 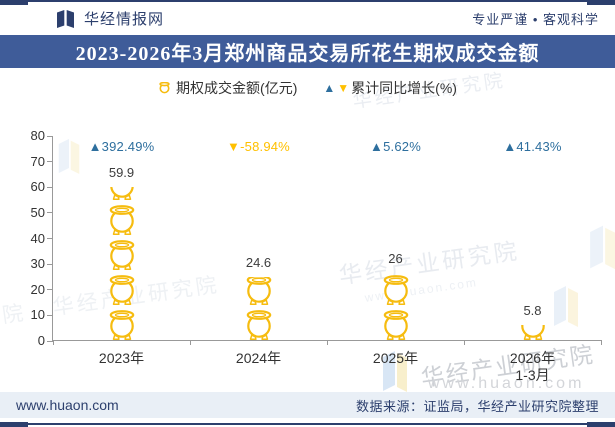 What do you see at coordinates (124, 19) in the screenshot?
I see `brand-name: 华经情报网` at bounding box center [124, 19].